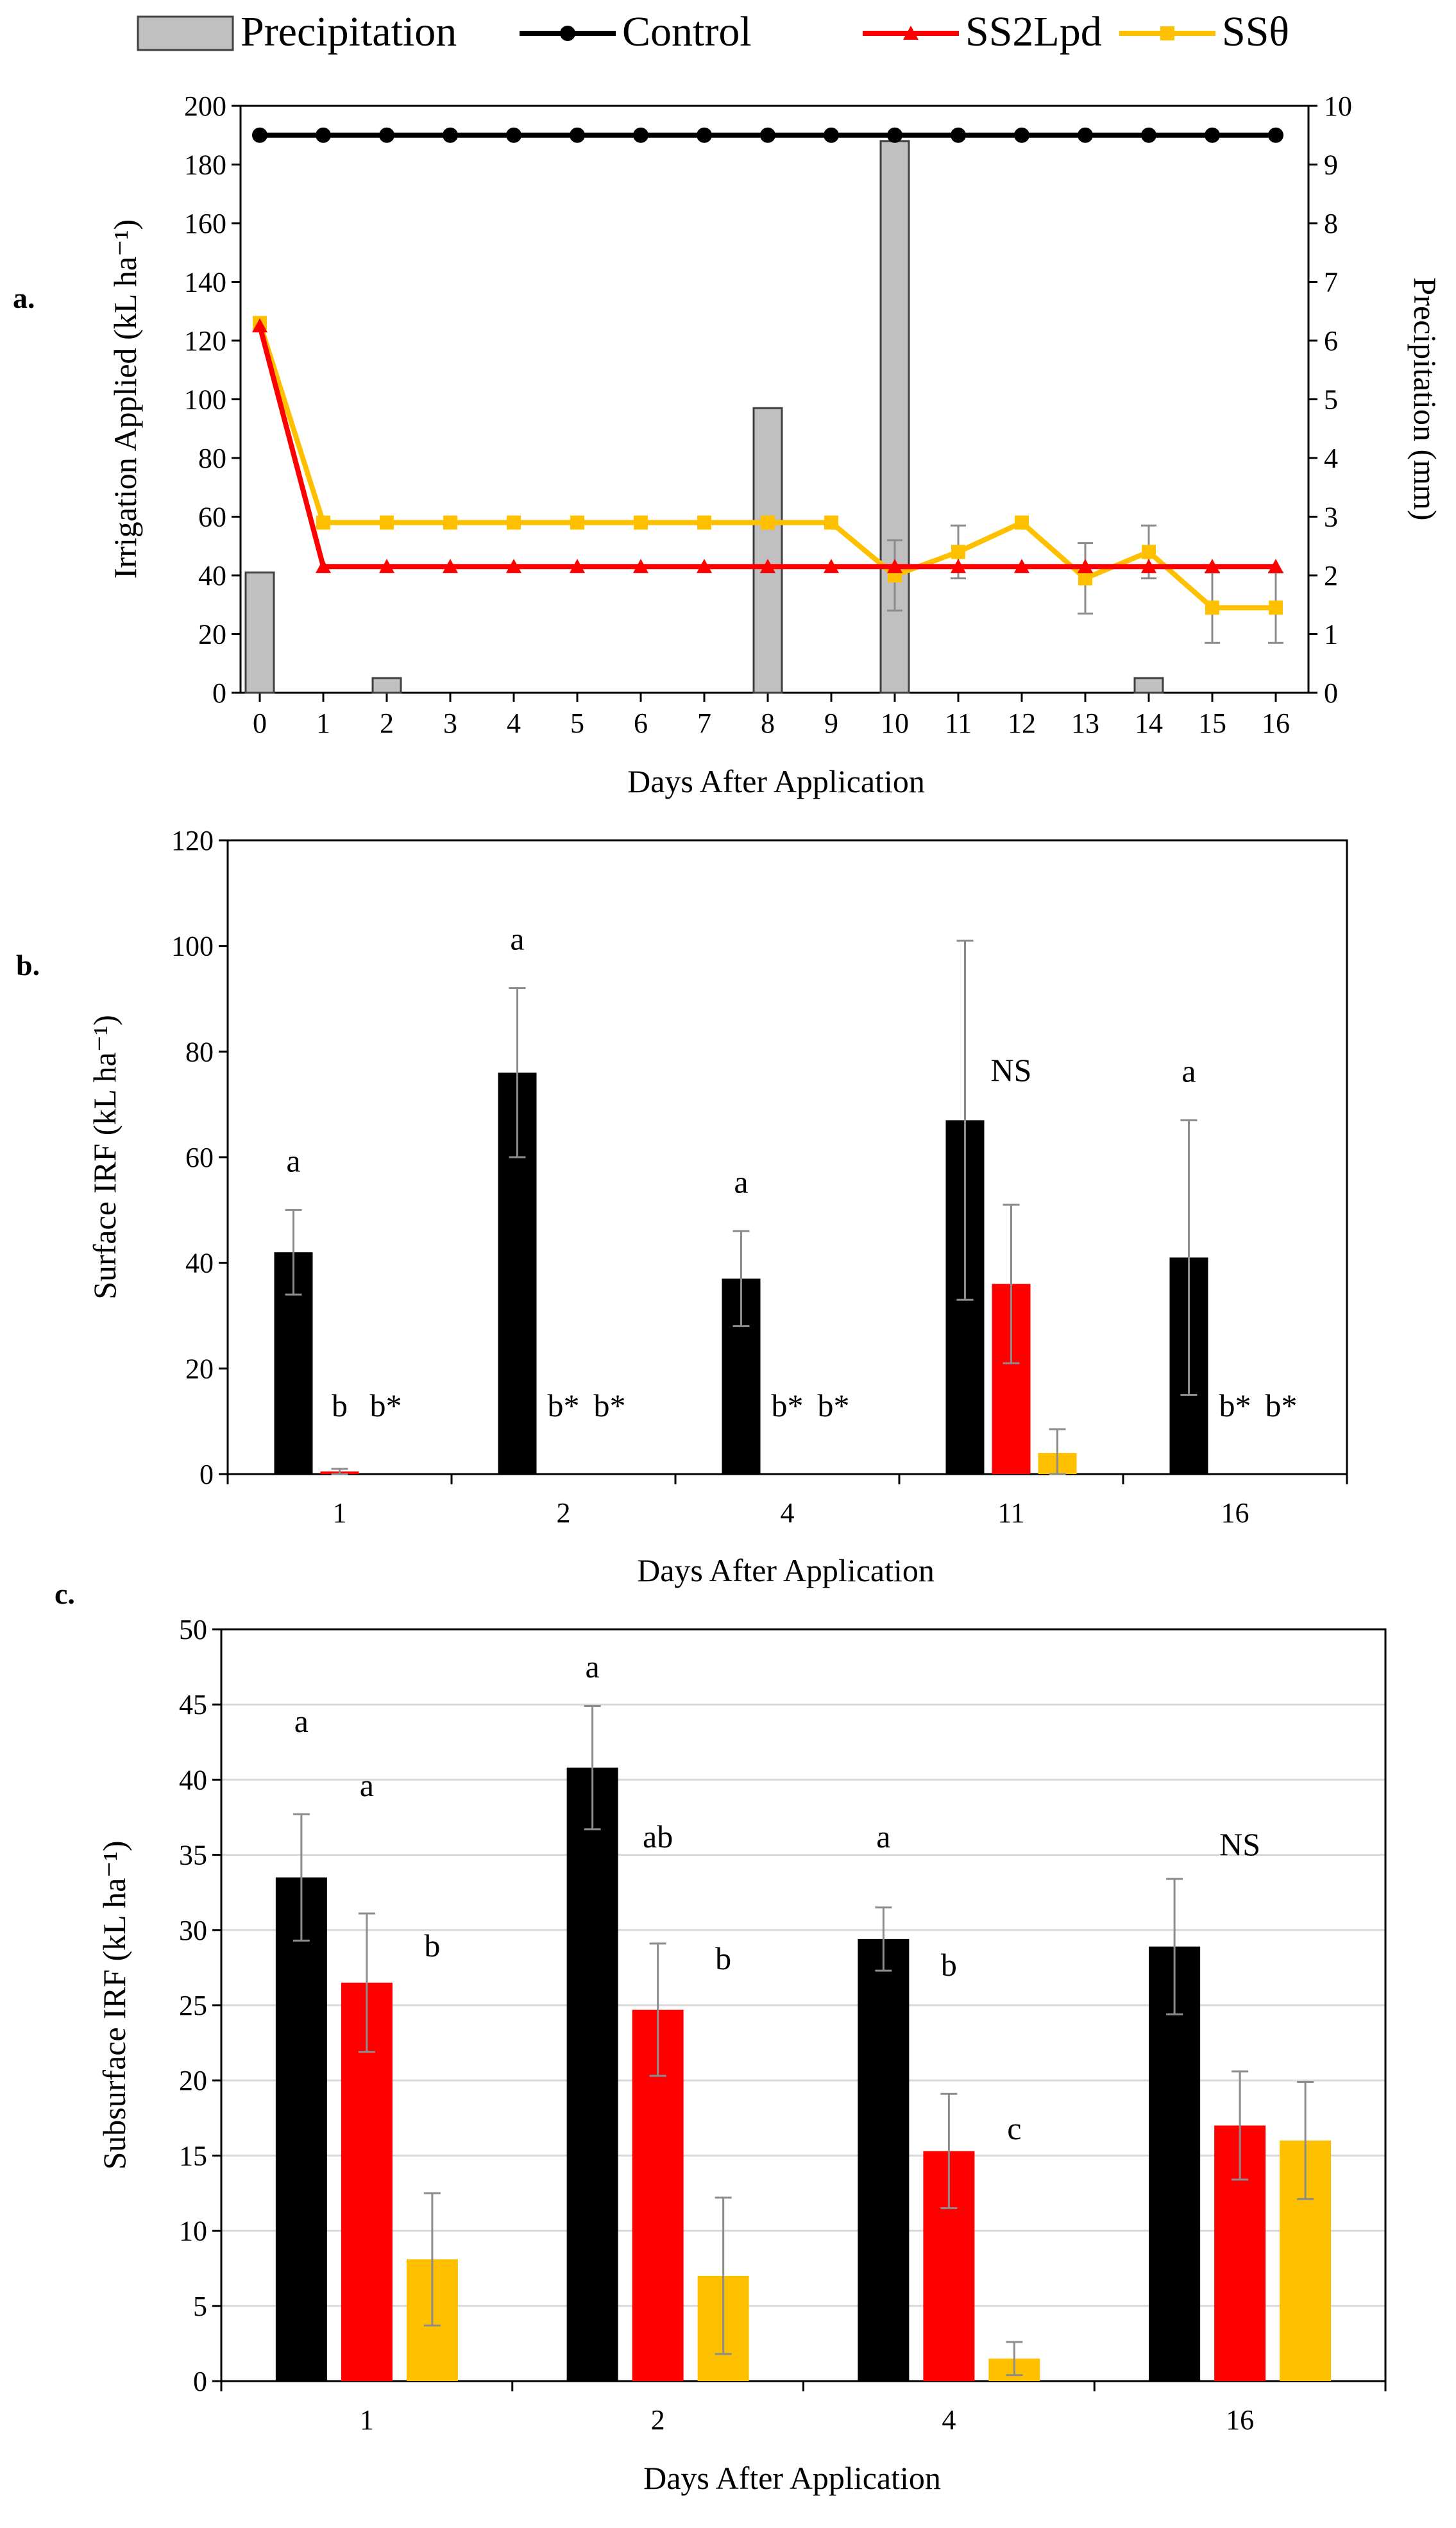 The width and height of the screenshot is (1456, 2528). I want to click on panel-a-xtick-label: 7, so click(704, 724).